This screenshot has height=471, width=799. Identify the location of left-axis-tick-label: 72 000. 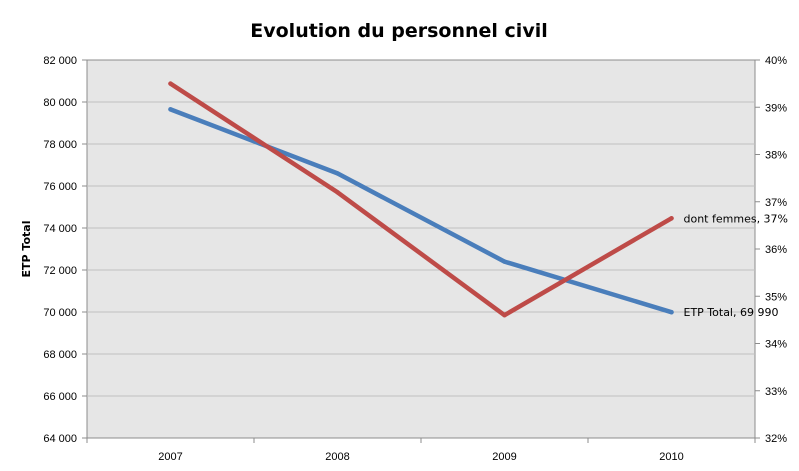
(60, 271).